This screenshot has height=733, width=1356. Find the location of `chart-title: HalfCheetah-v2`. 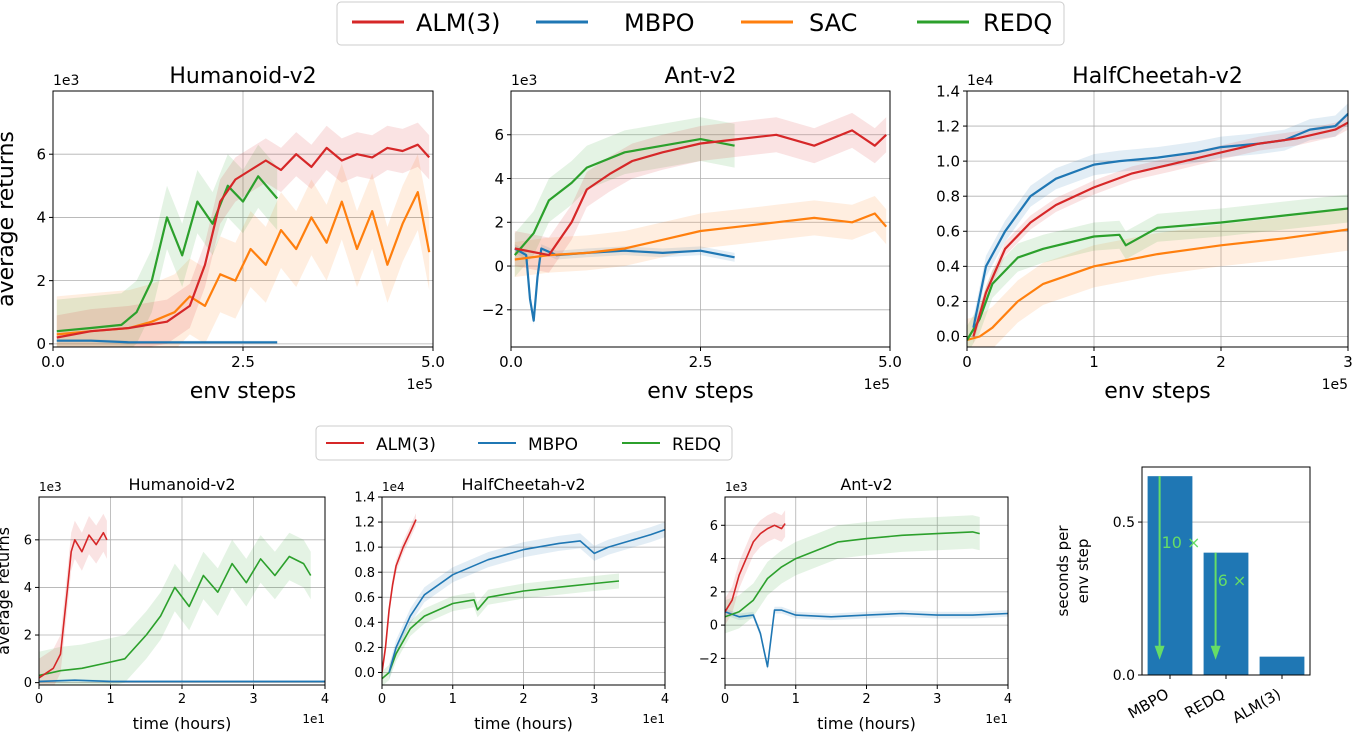

chart-title: HalfCheetah-v2 is located at coordinates (1157, 76).